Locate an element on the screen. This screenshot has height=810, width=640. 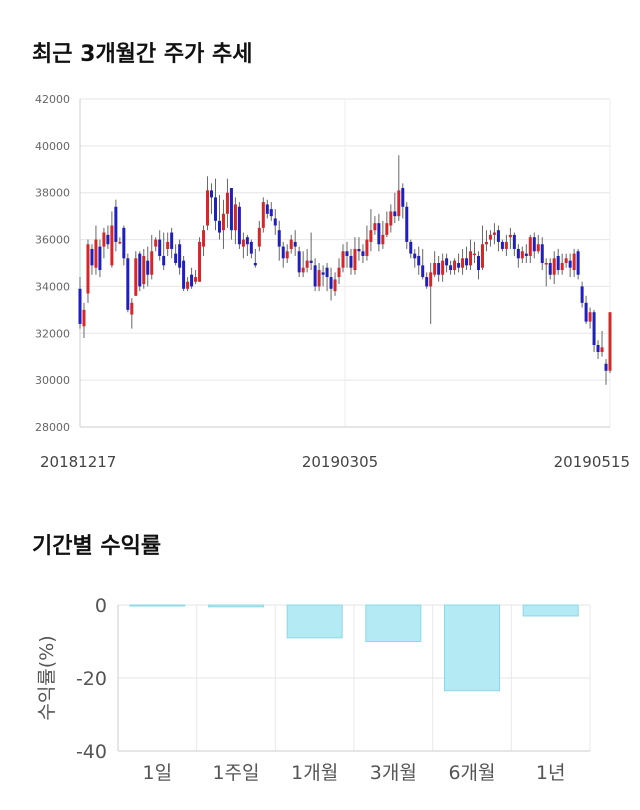
y-tick-label: 34000 is located at coordinates (52, 286).